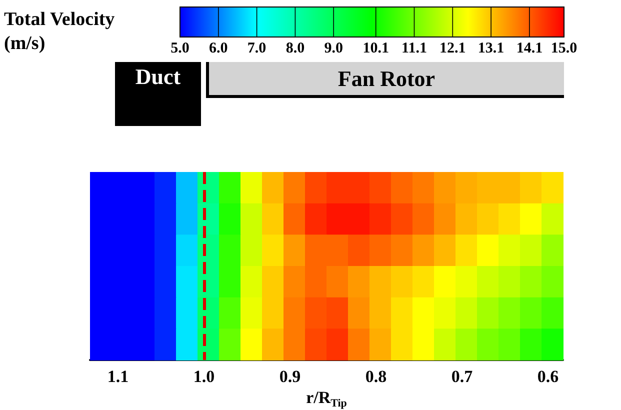 This screenshot has height=410, width=621. What do you see at coordinates (180, 48) in the screenshot?
I see `color-bar-label: 5.0` at bounding box center [180, 48].